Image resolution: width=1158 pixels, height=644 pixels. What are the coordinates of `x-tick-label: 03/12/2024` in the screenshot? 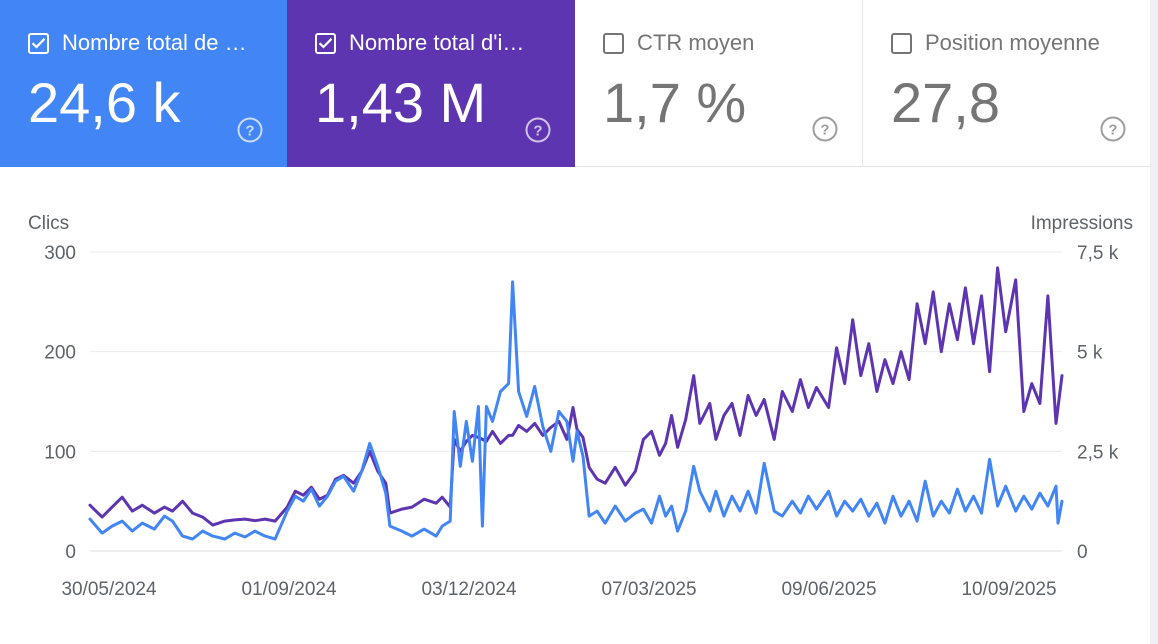 It's located at (469, 589).